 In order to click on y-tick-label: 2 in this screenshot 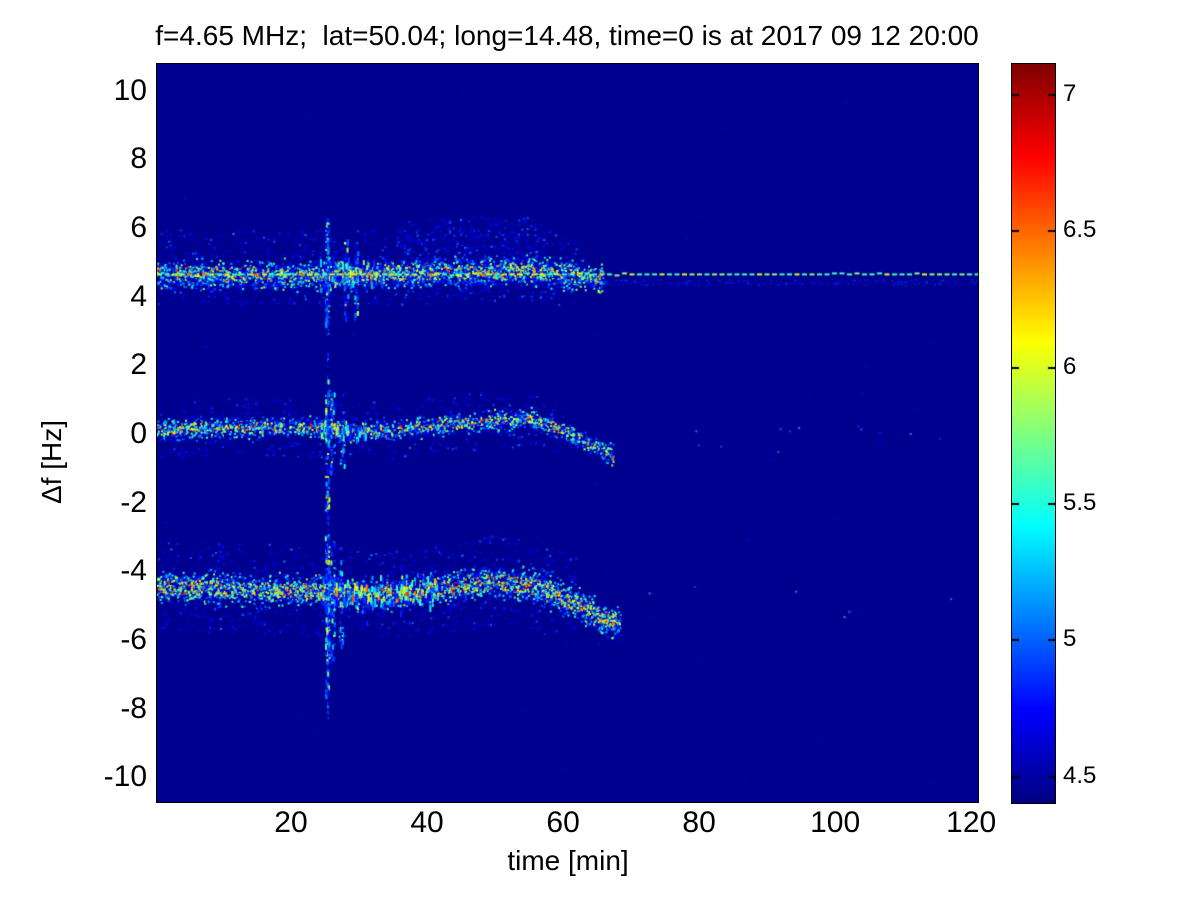, I will do `click(138, 365)`.